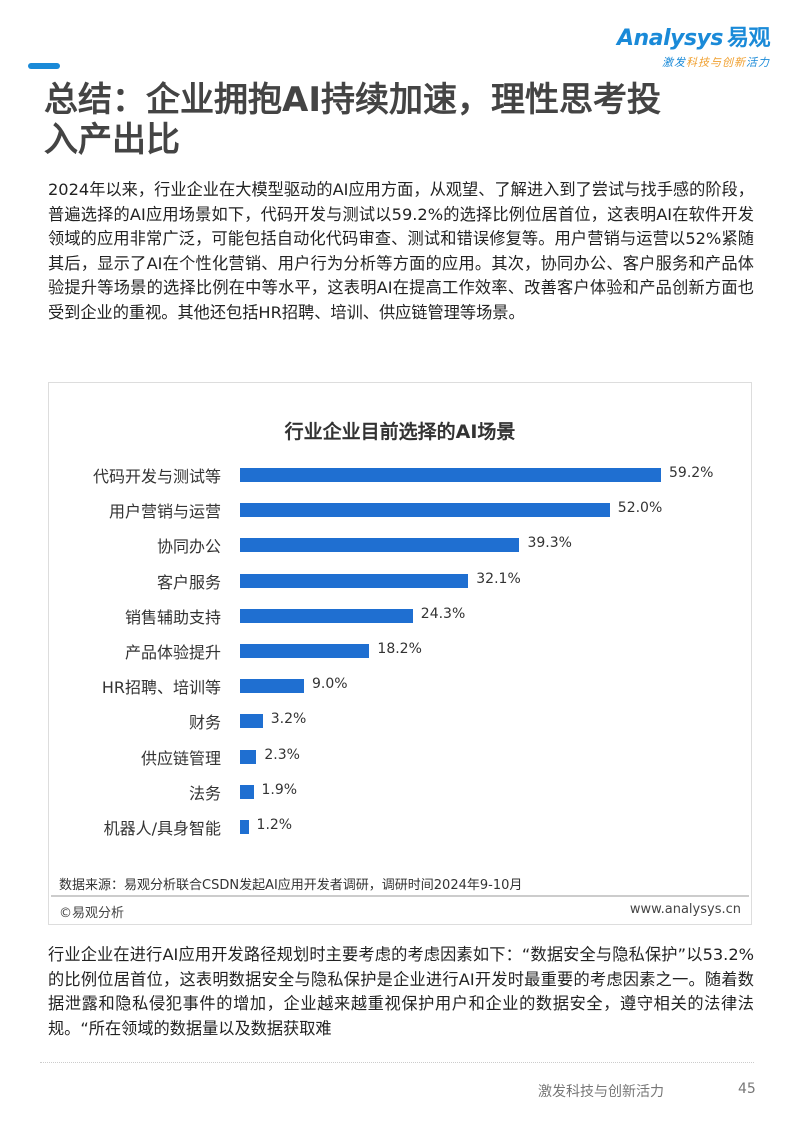 The width and height of the screenshot is (794, 1123). What do you see at coordinates (188, 547) in the screenshot?
I see `category-label: 协同办公` at bounding box center [188, 547].